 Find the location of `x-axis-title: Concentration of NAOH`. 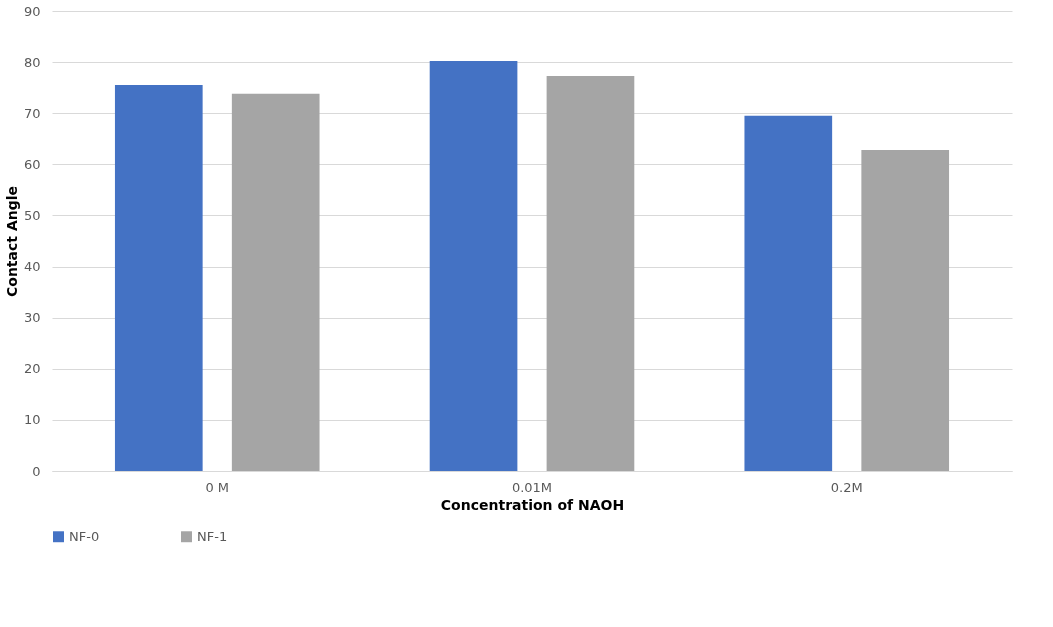

x-axis-title: Concentration of NAOH is located at coordinates (532, 504).